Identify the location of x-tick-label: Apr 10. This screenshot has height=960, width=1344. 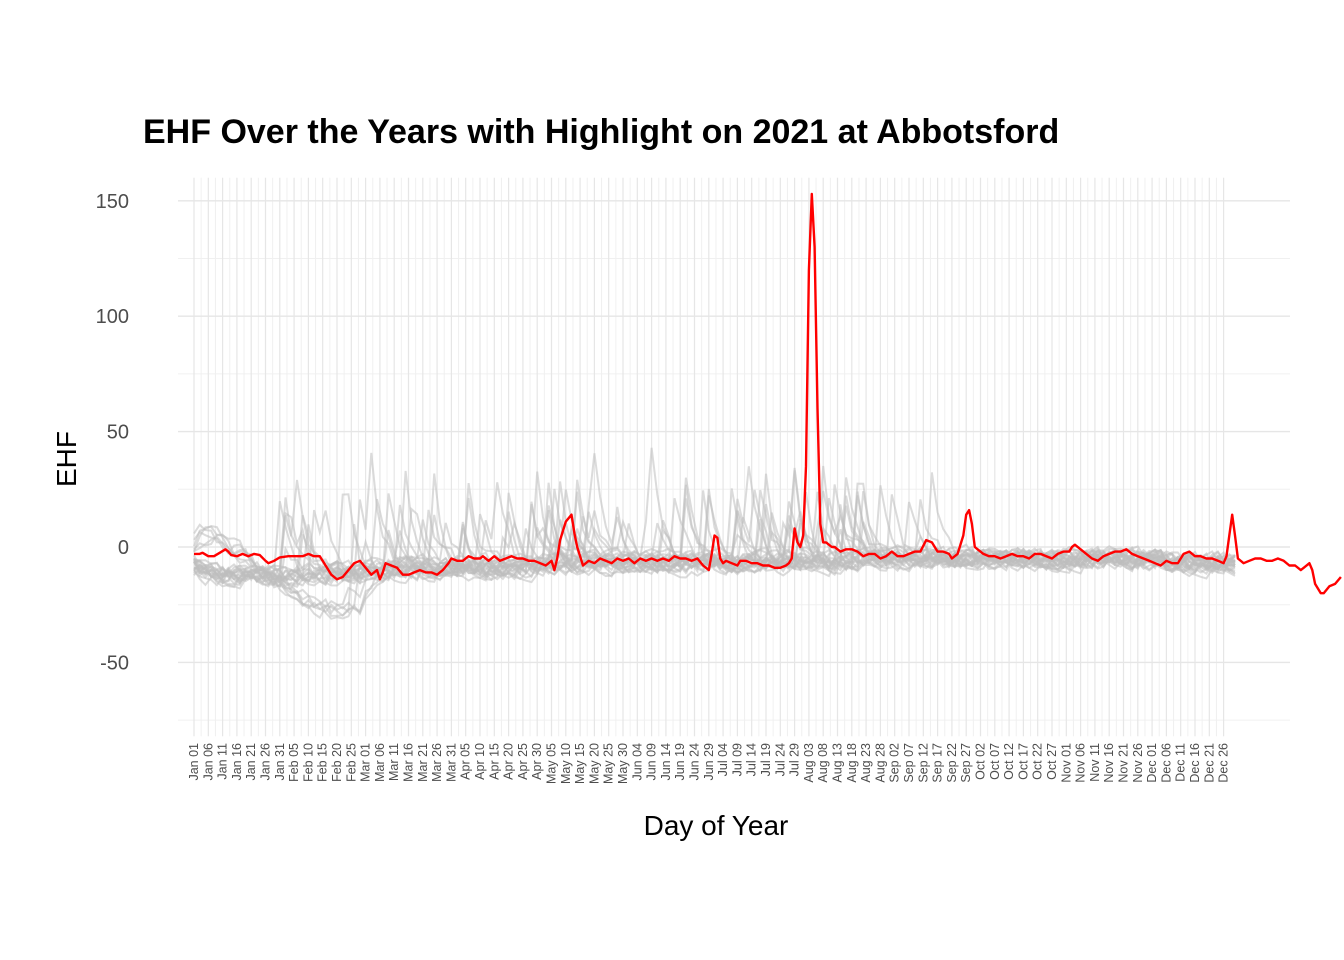
(480, 761).